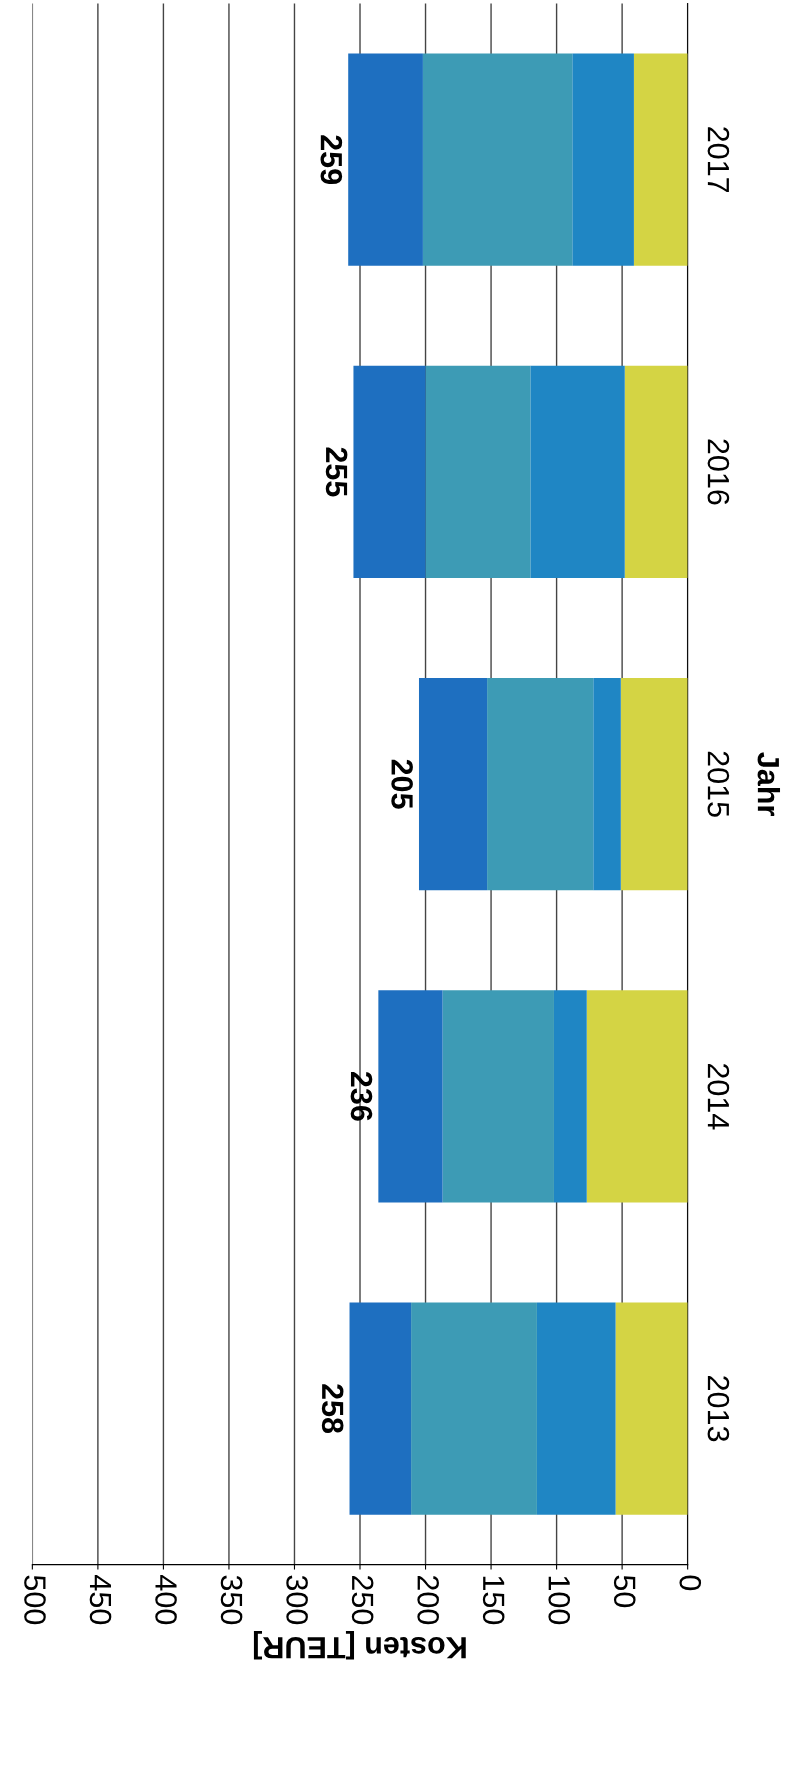 This screenshot has height=1768, width=809. What do you see at coordinates (402, 784) in the screenshot?
I see `total-label: 205` at bounding box center [402, 784].